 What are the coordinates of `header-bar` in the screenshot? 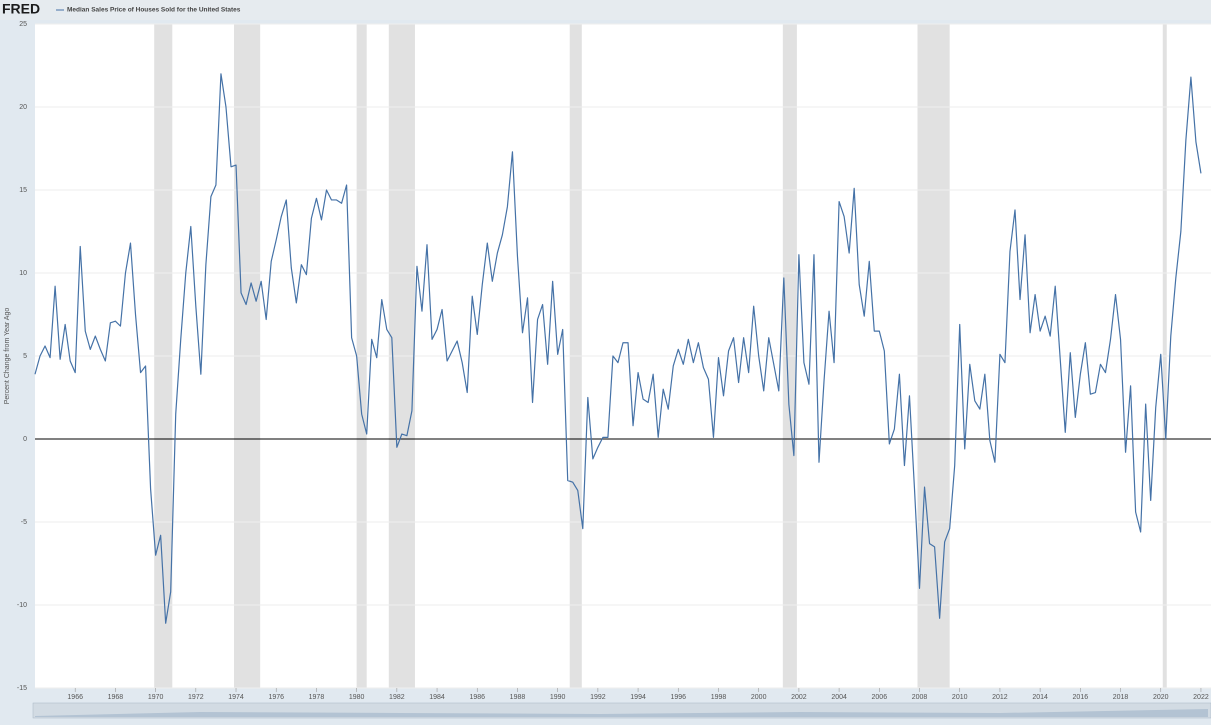 It's located at (605, 10).